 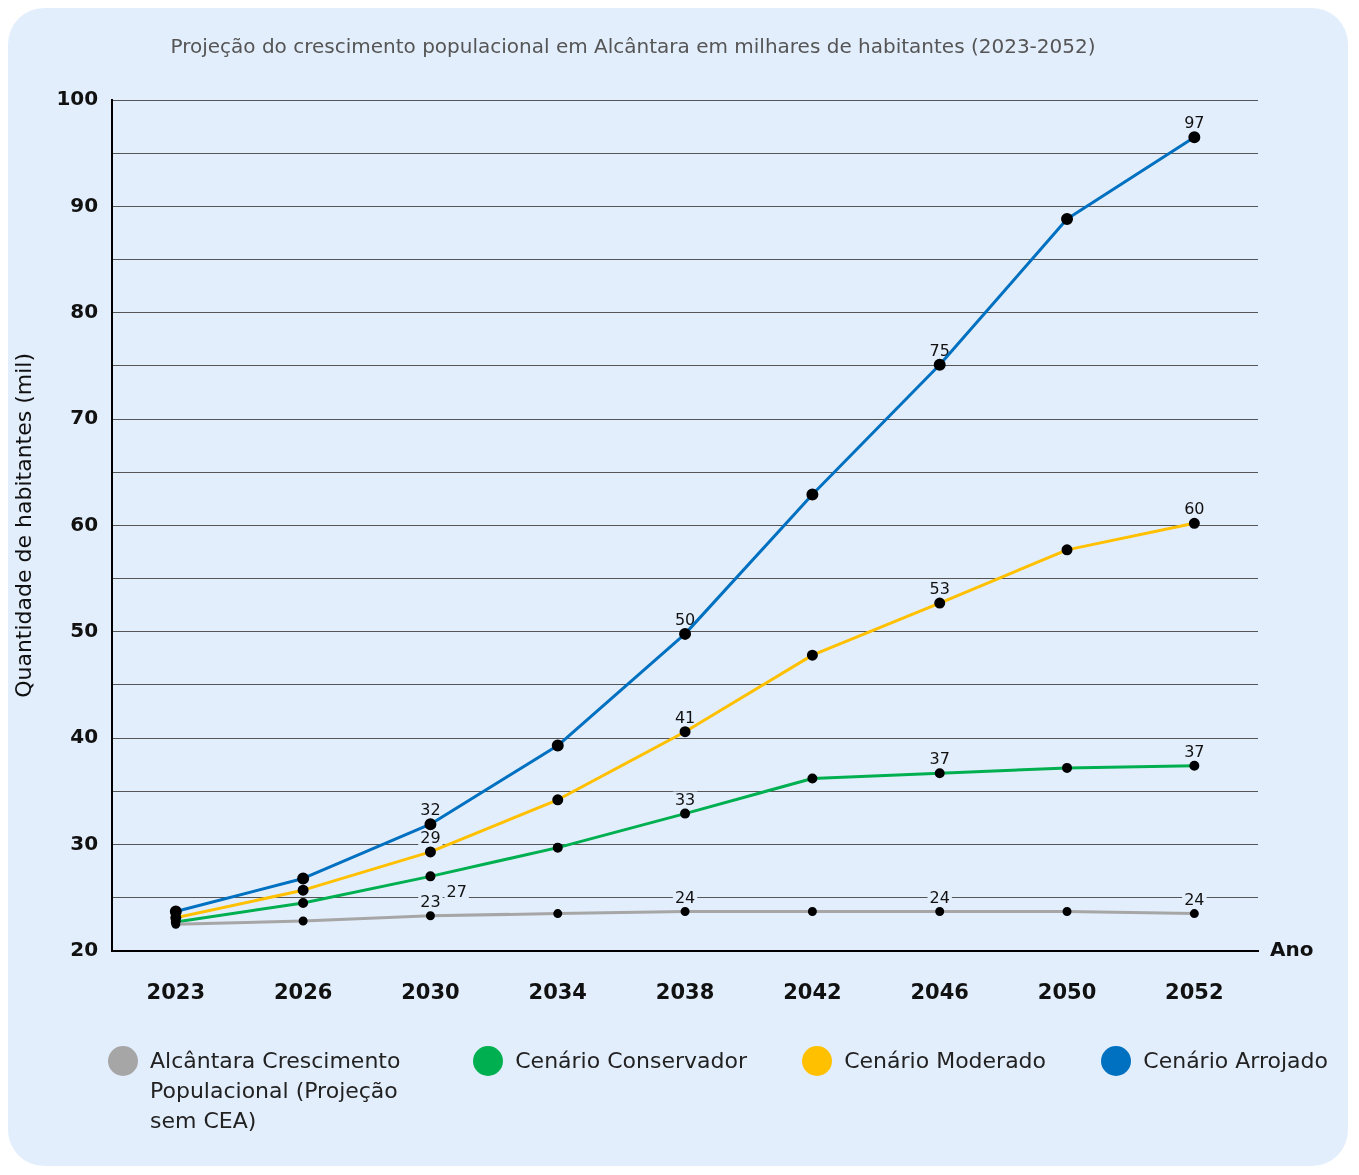 What do you see at coordinates (939, 350) in the screenshot?
I see `data-label: 75` at bounding box center [939, 350].